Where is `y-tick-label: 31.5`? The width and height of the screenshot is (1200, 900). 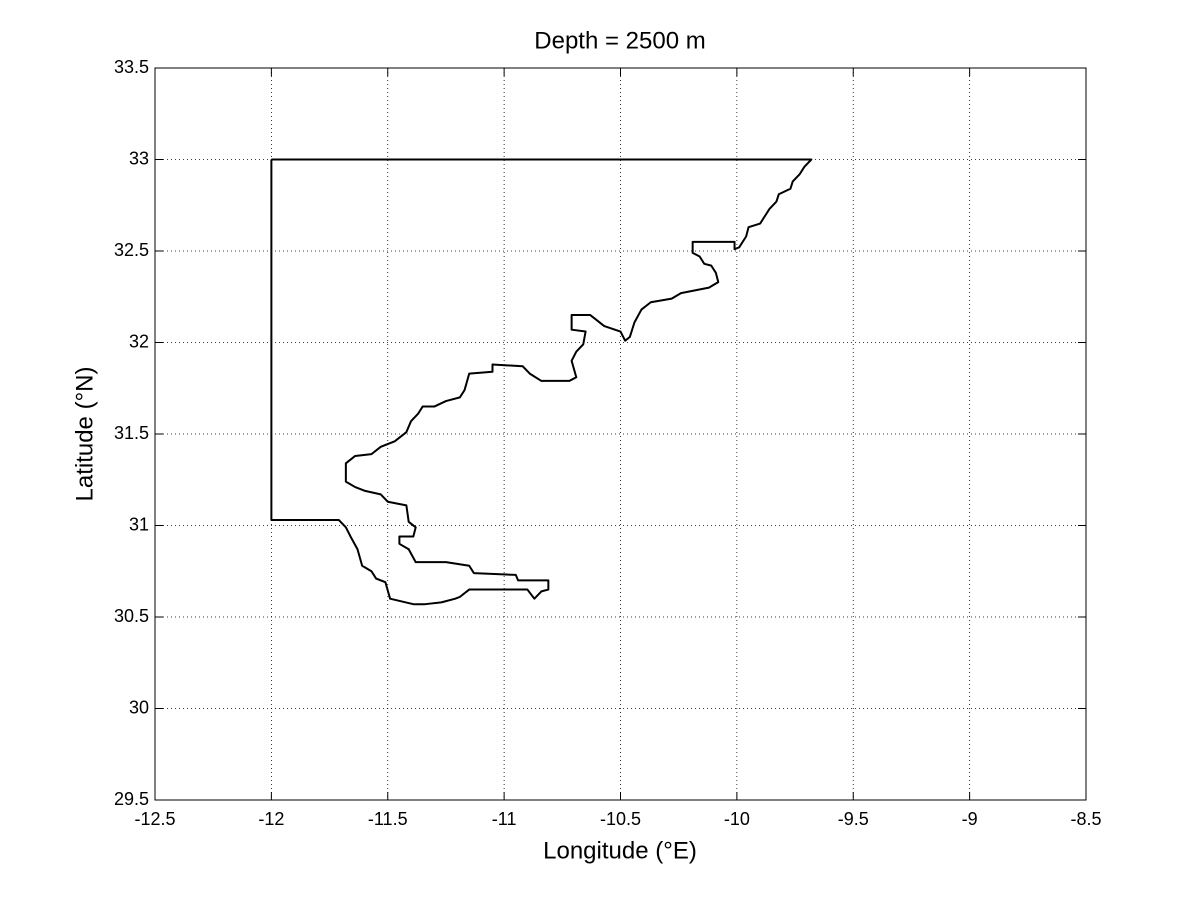 y-tick-label: 31.5 is located at coordinates (131, 433).